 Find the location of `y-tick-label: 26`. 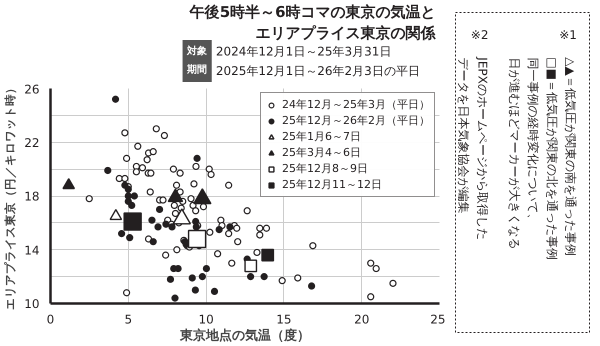

y-tick-label: 26 is located at coordinates (32, 89).